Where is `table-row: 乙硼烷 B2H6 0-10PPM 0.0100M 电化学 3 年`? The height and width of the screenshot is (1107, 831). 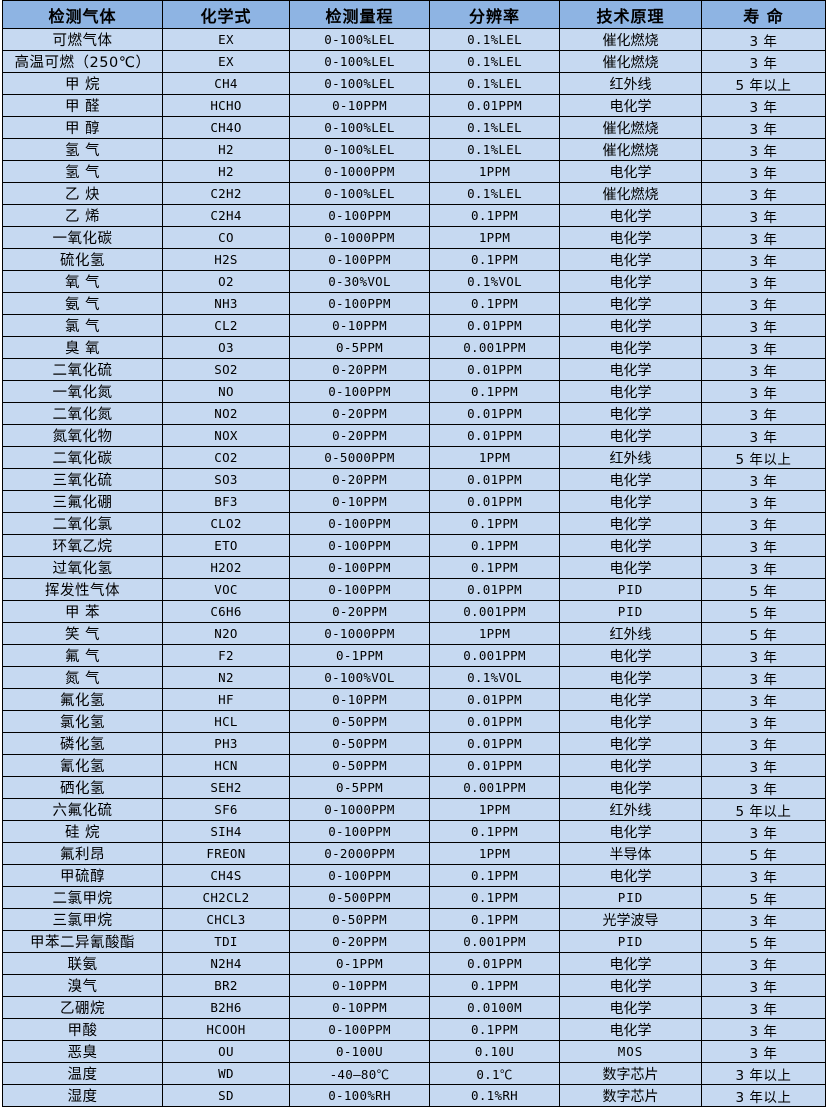
table-row: 乙硼烷 B2H6 0-10PPM 0.0100M 电化学 3 年 is located at coordinates (414, 1007).